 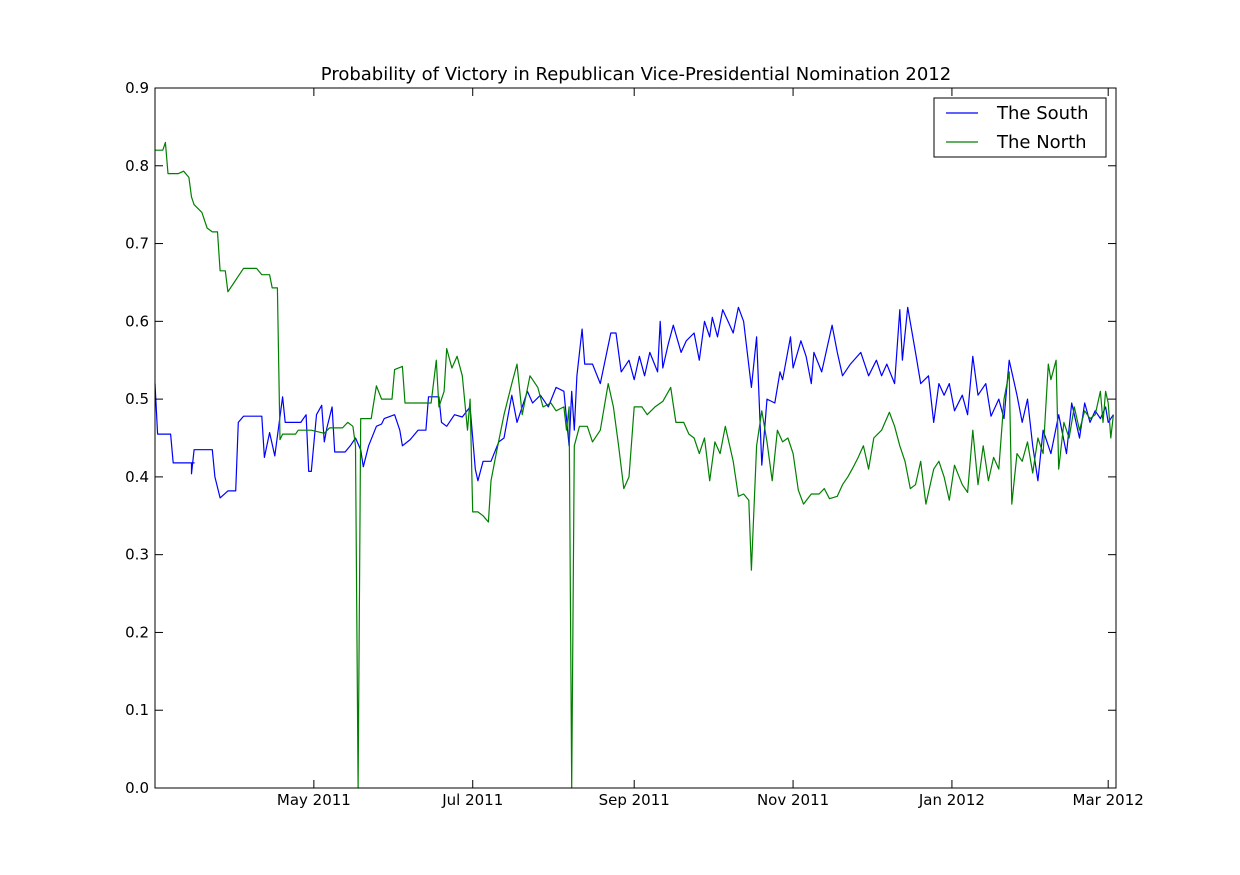 I want to click on legend-box, so click(x=1020, y=127).